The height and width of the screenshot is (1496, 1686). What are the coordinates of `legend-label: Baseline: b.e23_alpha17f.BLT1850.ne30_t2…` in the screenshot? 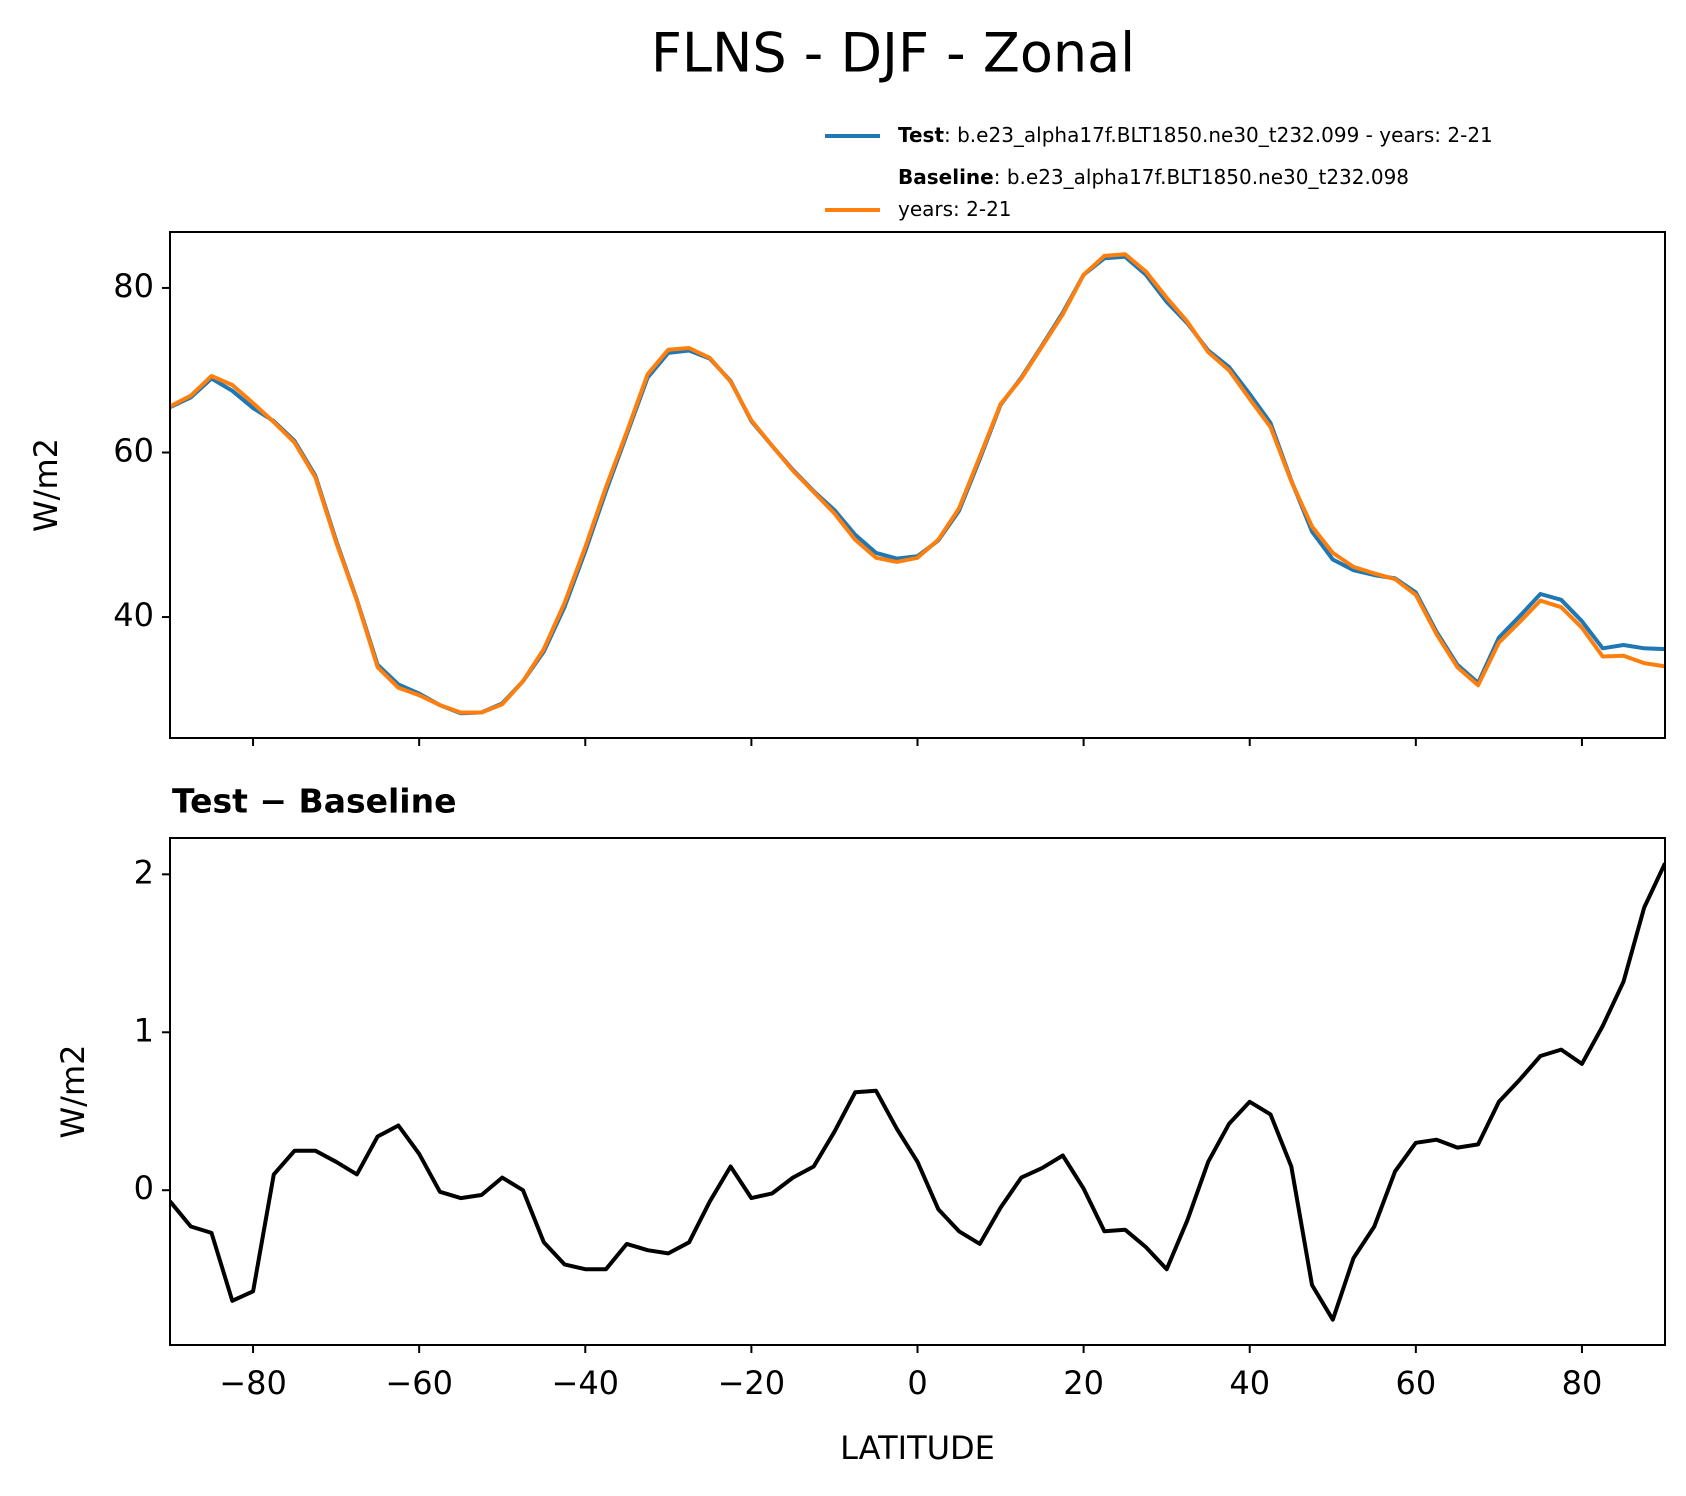 It's located at (1153, 177).